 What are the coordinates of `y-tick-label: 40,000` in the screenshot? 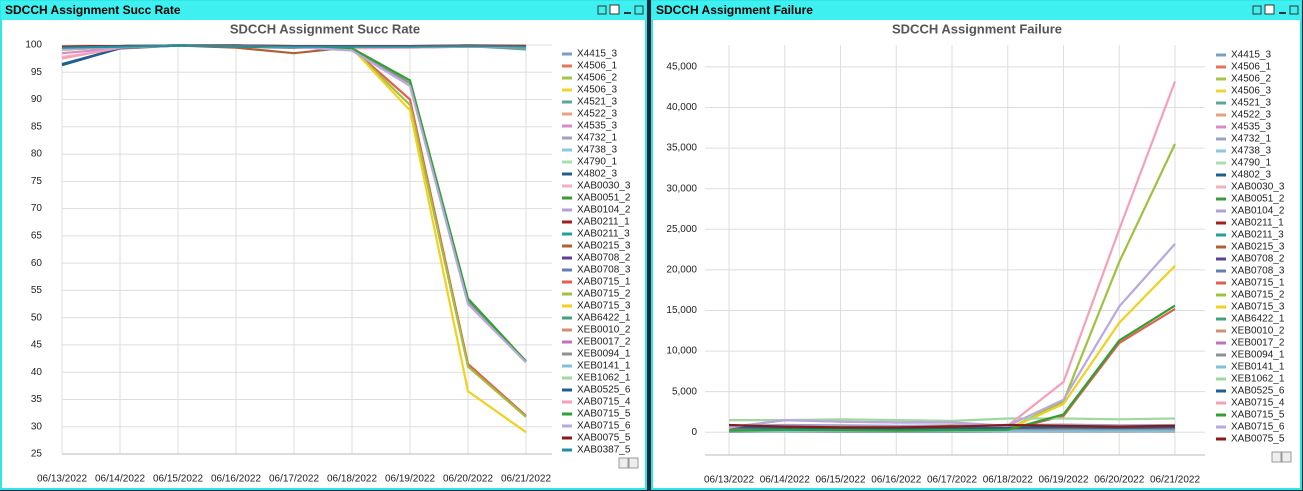 It's located at (681, 107).